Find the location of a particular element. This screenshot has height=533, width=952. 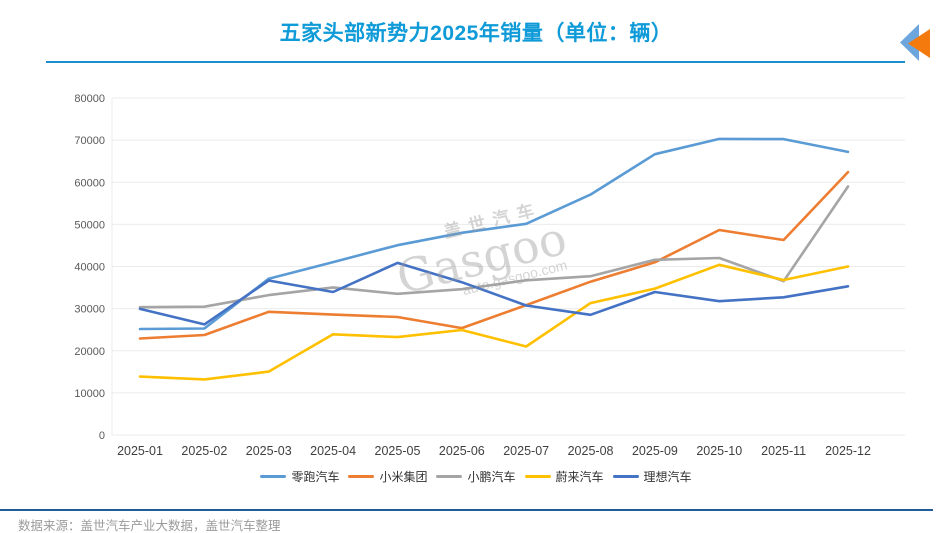

gasgoo-logo-icon is located at coordinates (918, 42).